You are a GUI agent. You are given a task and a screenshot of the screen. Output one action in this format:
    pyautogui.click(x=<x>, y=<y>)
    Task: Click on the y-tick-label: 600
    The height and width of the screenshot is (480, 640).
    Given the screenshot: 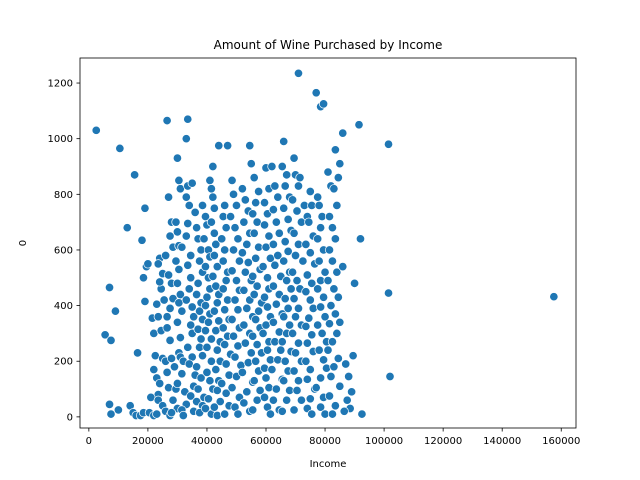 What is the action you would take?
    pyautogui.click(x=63, y=250)
    